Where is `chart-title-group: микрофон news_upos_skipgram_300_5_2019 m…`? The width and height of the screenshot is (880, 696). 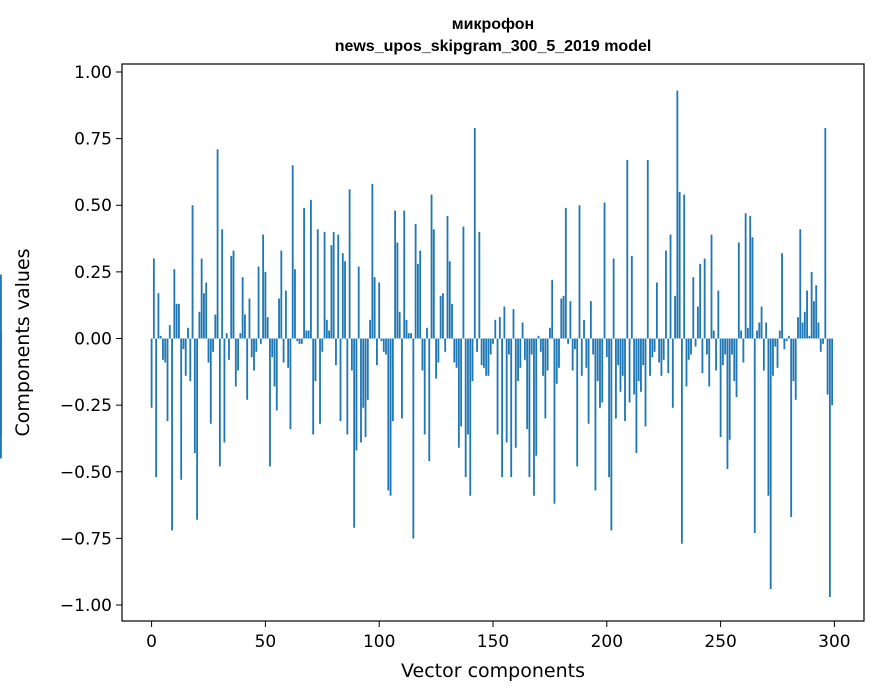 chart-title-group: микрофон news_upos_skipgram_300_5_2019 m… is located at coordinates (493, 35).